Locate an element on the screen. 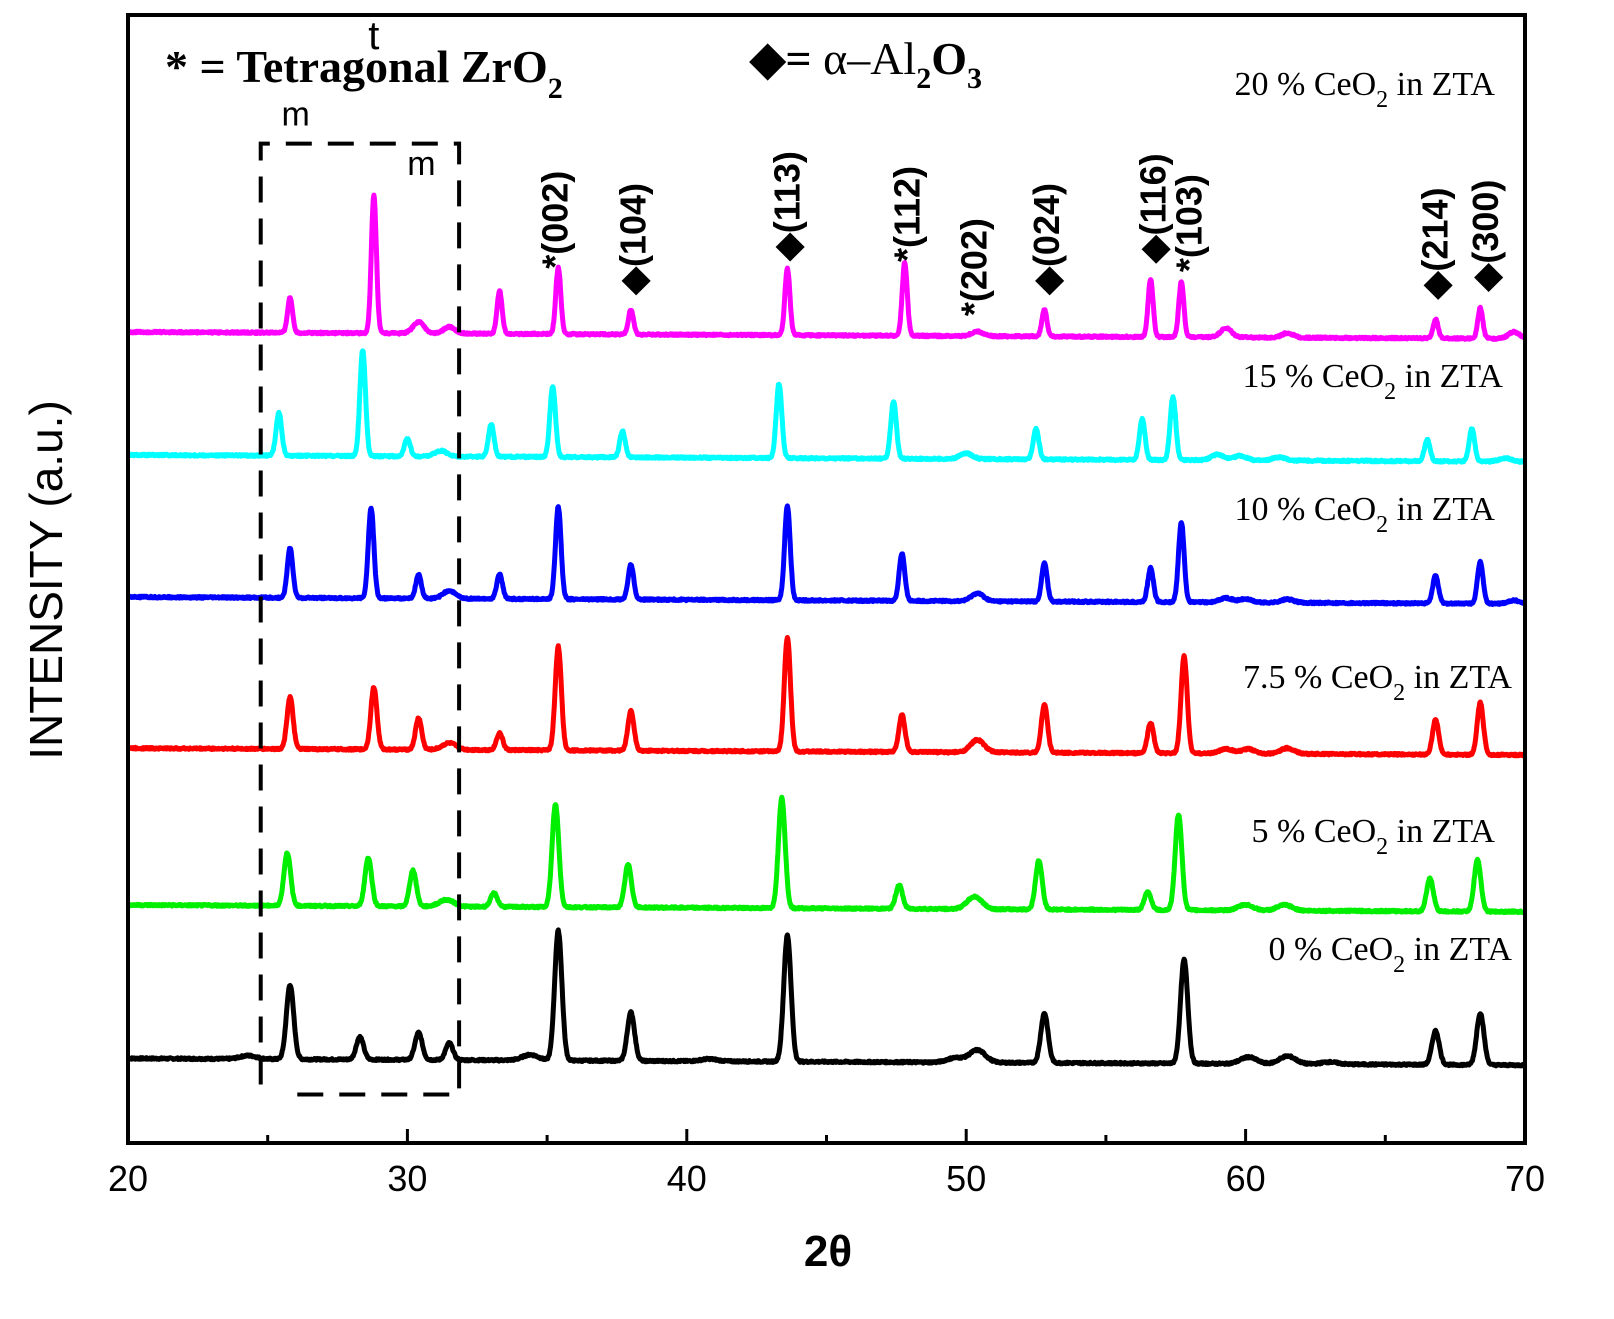  x-tick-label: 20 is located at coordinates (128, 1178).